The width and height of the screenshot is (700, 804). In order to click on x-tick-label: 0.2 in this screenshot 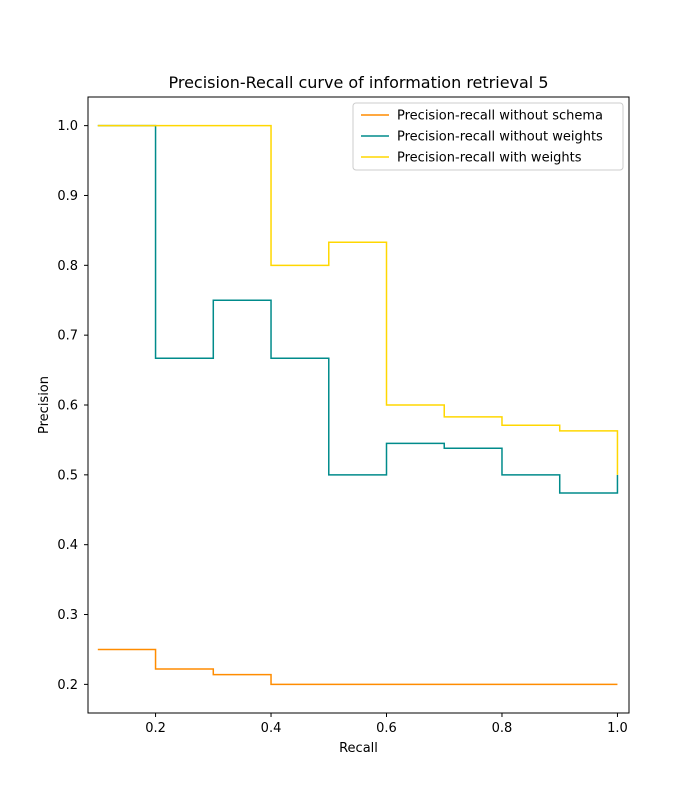, I will do `click(155, 728)`.